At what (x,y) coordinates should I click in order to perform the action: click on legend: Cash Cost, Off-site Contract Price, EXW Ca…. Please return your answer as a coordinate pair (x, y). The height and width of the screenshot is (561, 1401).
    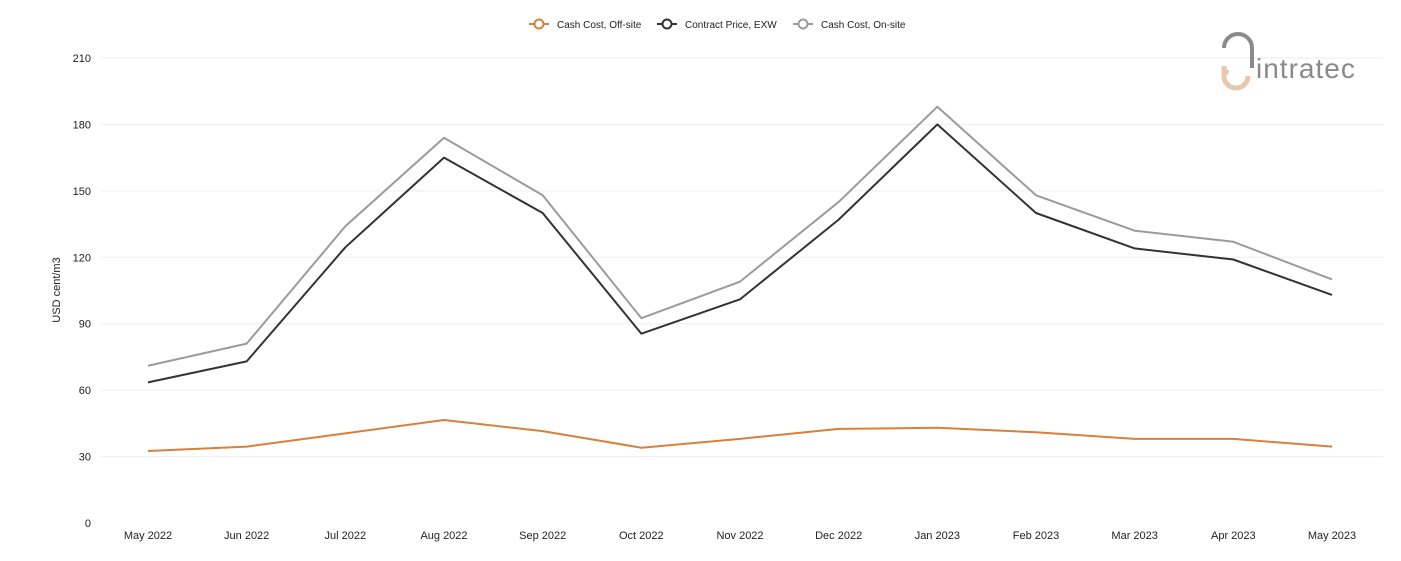
    Looking at the image, I should click on (717, 25).